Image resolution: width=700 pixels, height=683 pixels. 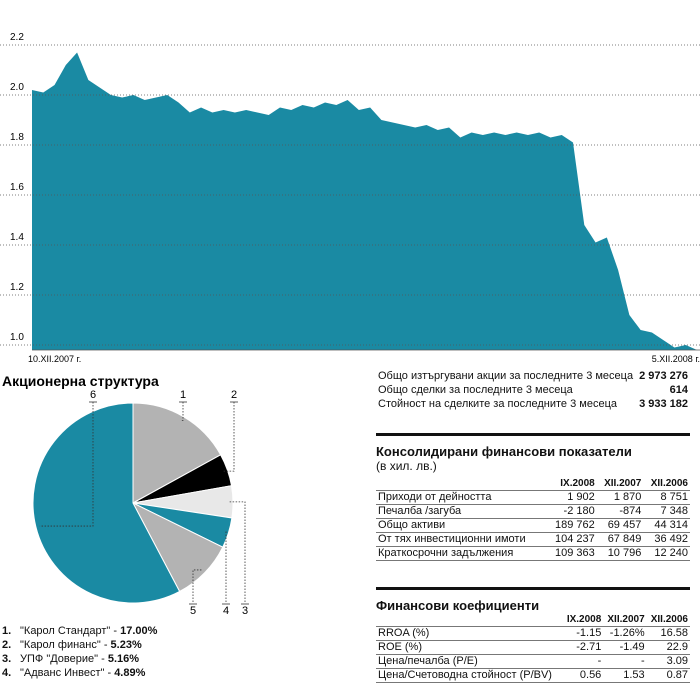 I want to click on row-label: Краткосрочни задължения, so click(x=462, y=553).